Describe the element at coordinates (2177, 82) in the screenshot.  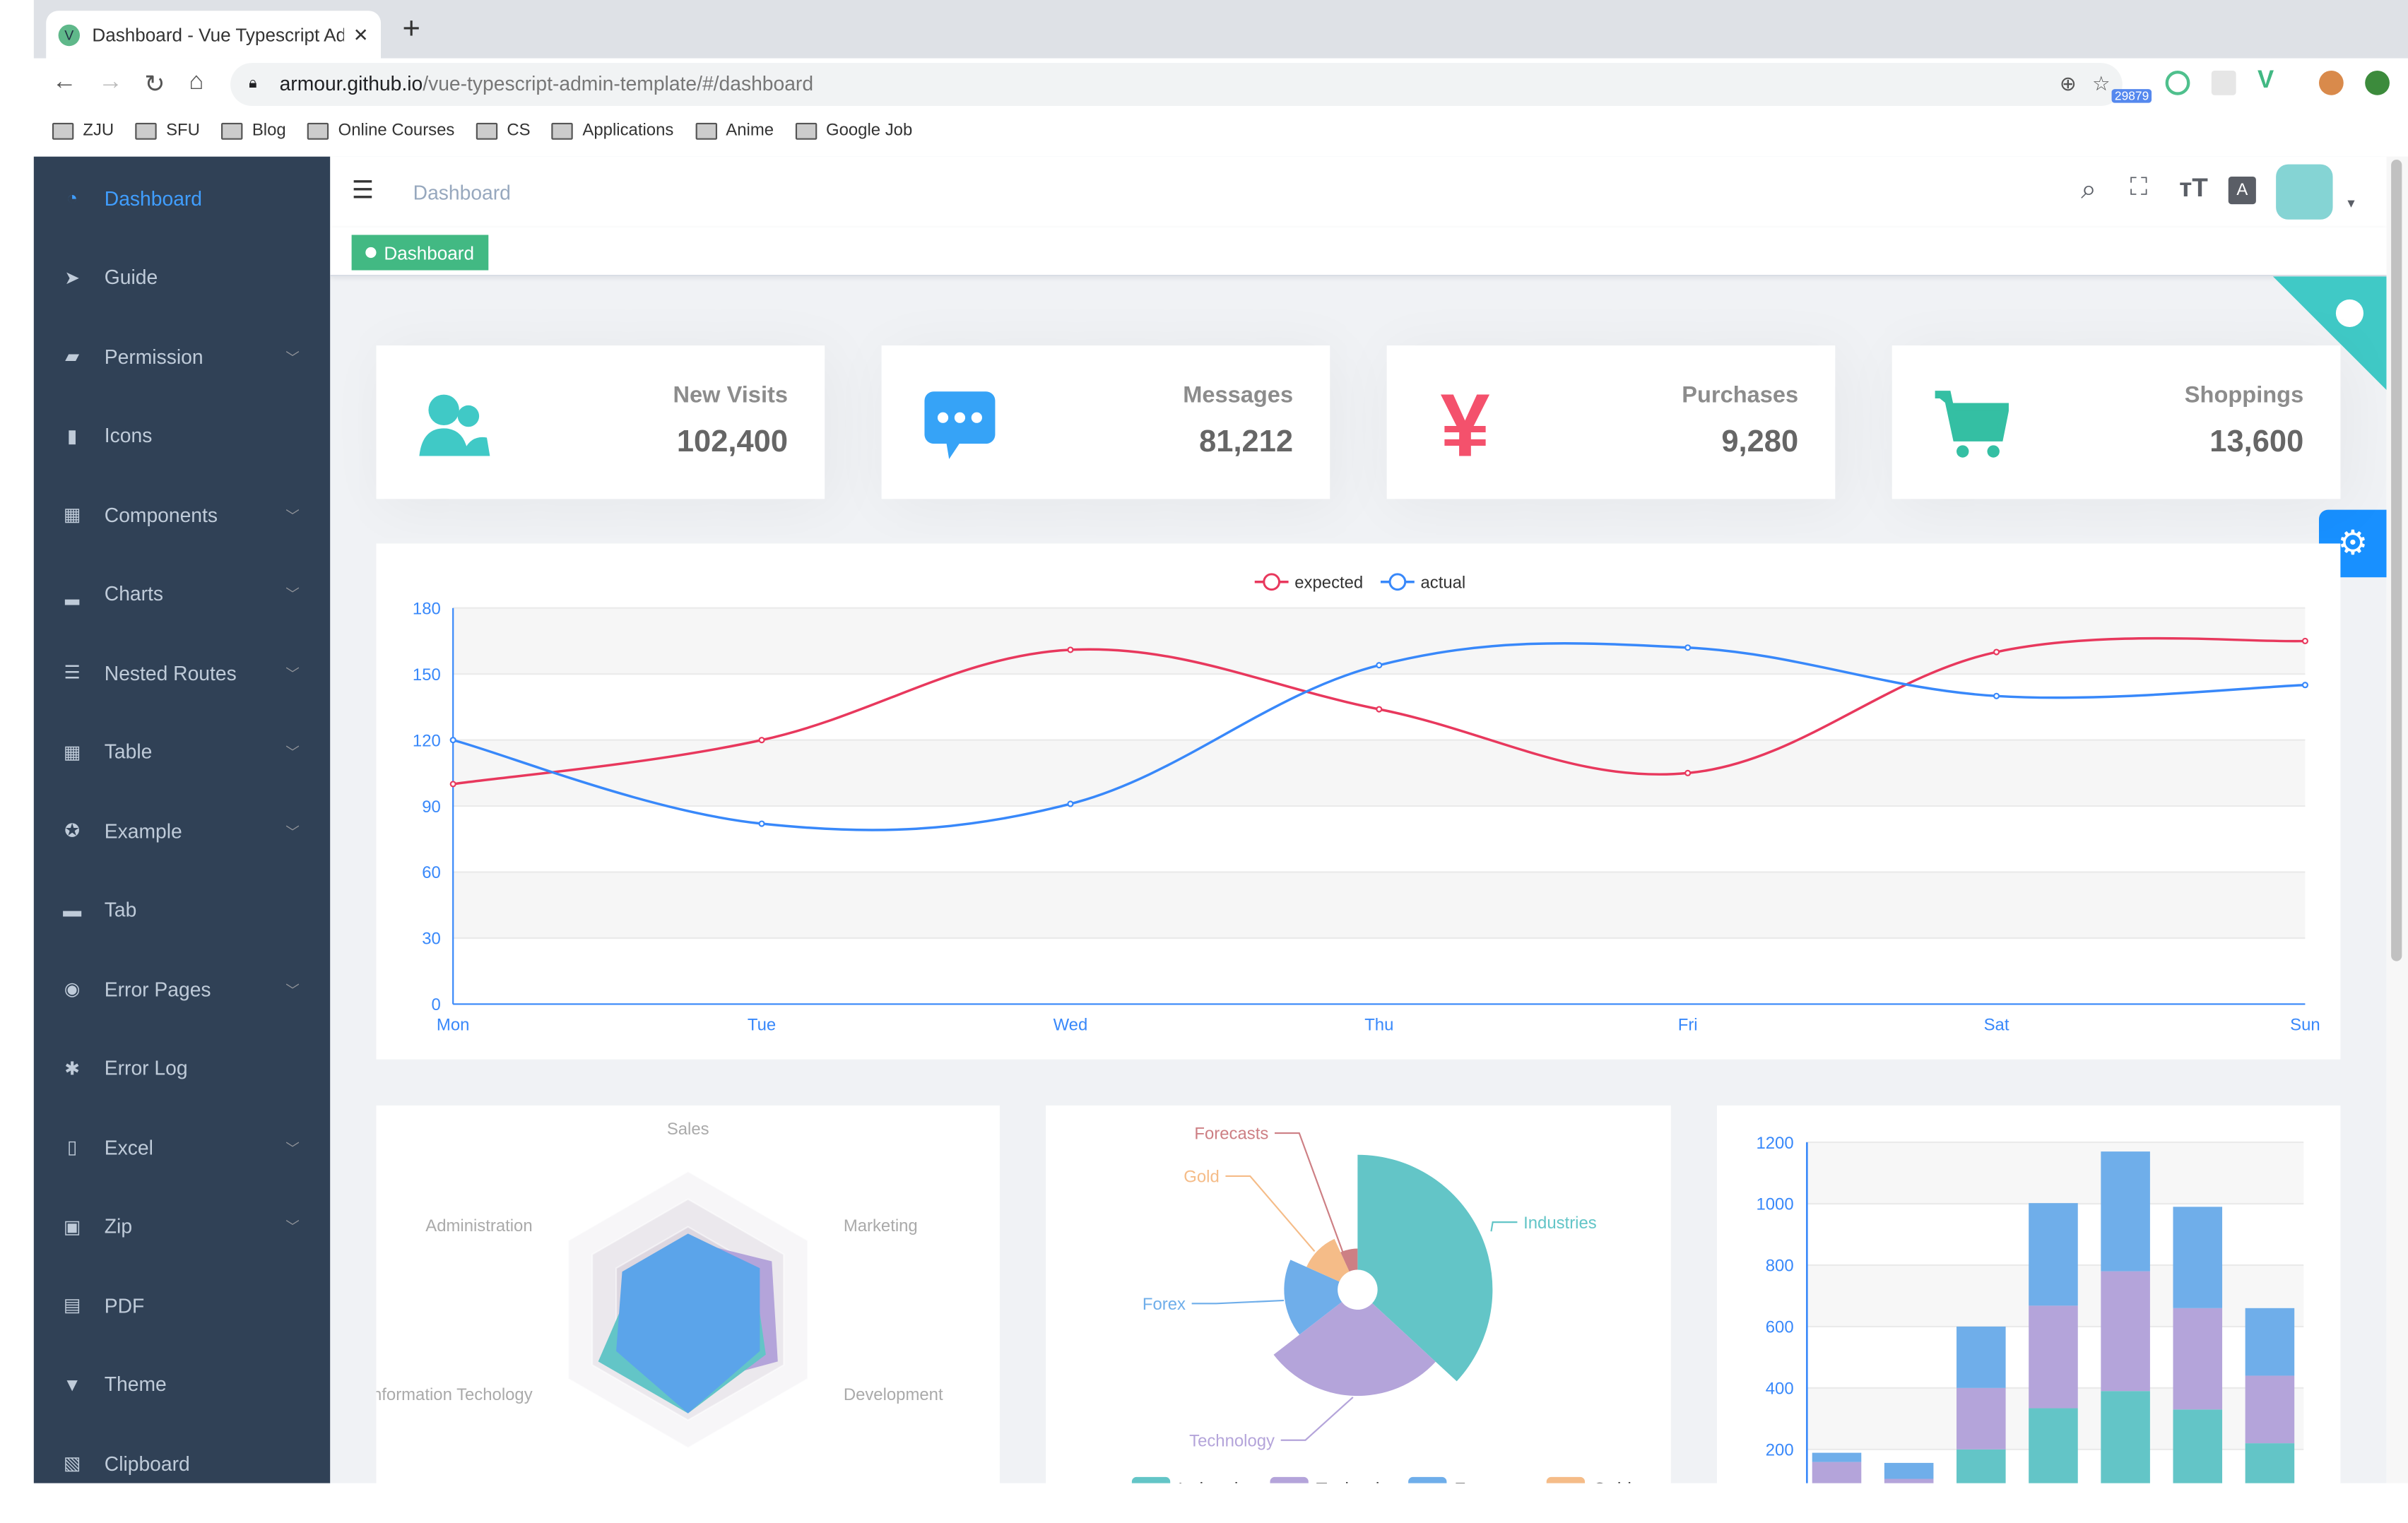
I see `grammarly-extension-icon` at that location.